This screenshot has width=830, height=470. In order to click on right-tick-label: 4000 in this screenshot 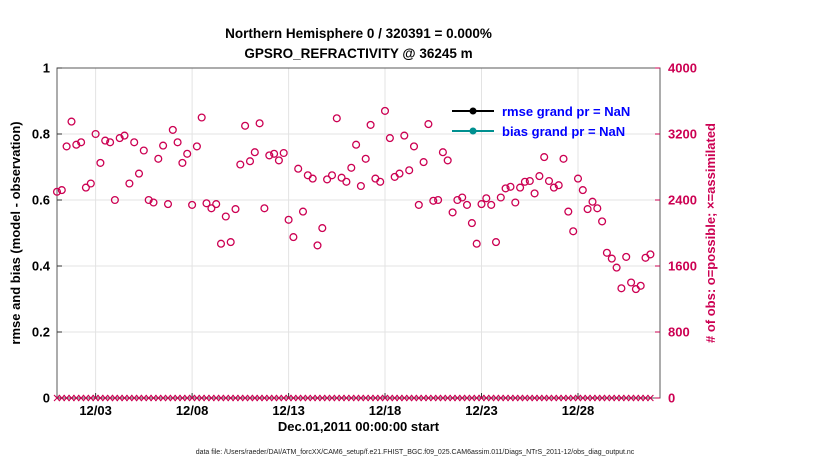, I will do `click(682, 68)`.